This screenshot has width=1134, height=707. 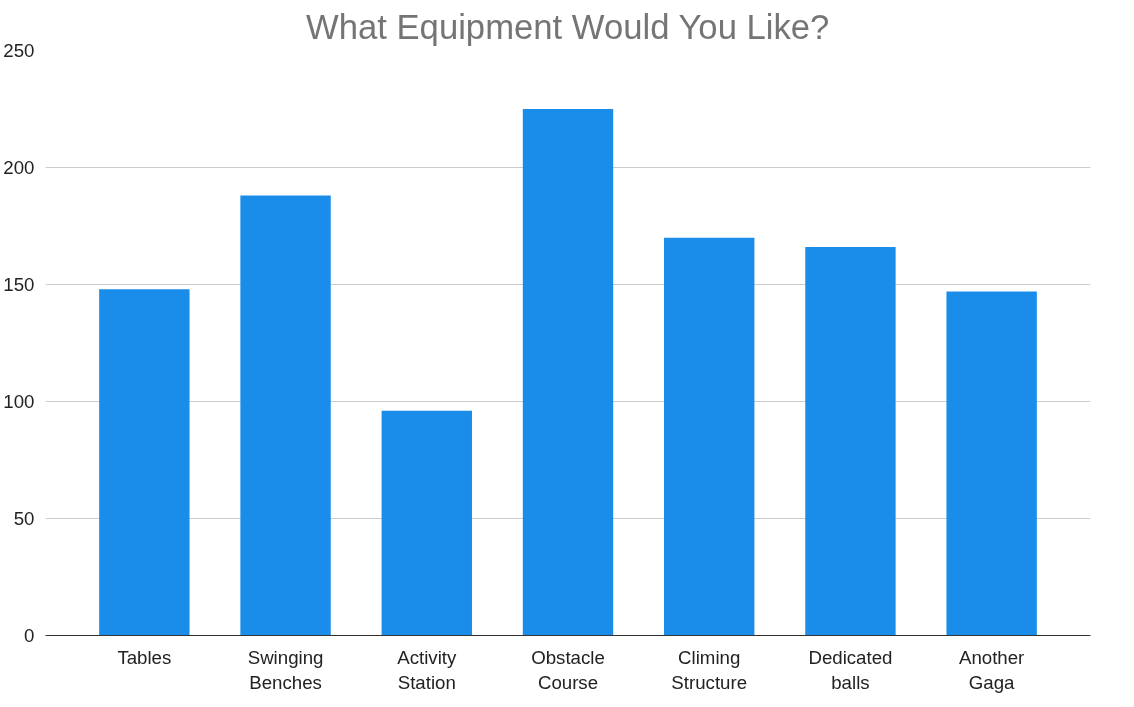 I want to click on chart-title: What Equipment Would You Like?, so click(x=567, y=26).